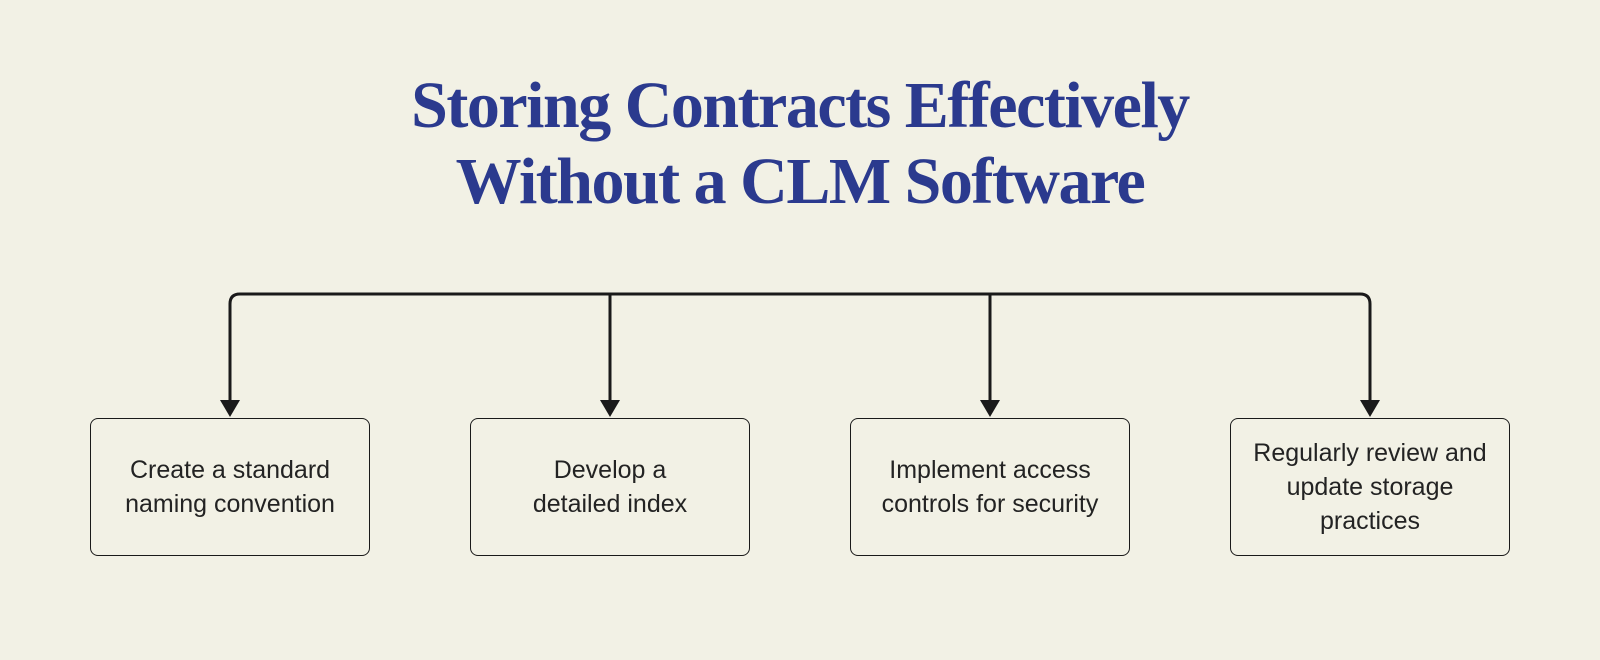 The image size is (1600, 660). I want to click on node-label: Develop a detailed index, so click(610, 487).